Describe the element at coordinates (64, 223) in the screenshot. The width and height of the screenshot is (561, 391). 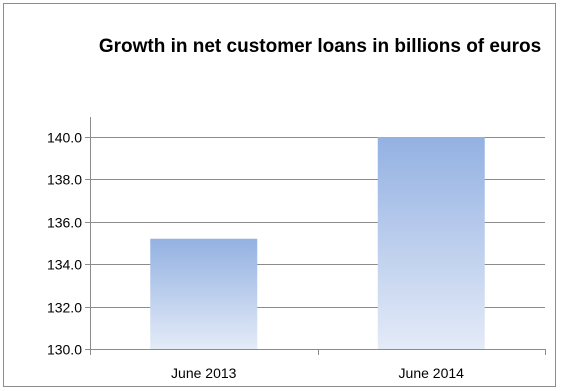
I see `y-tick-label: 136.0` at that location.